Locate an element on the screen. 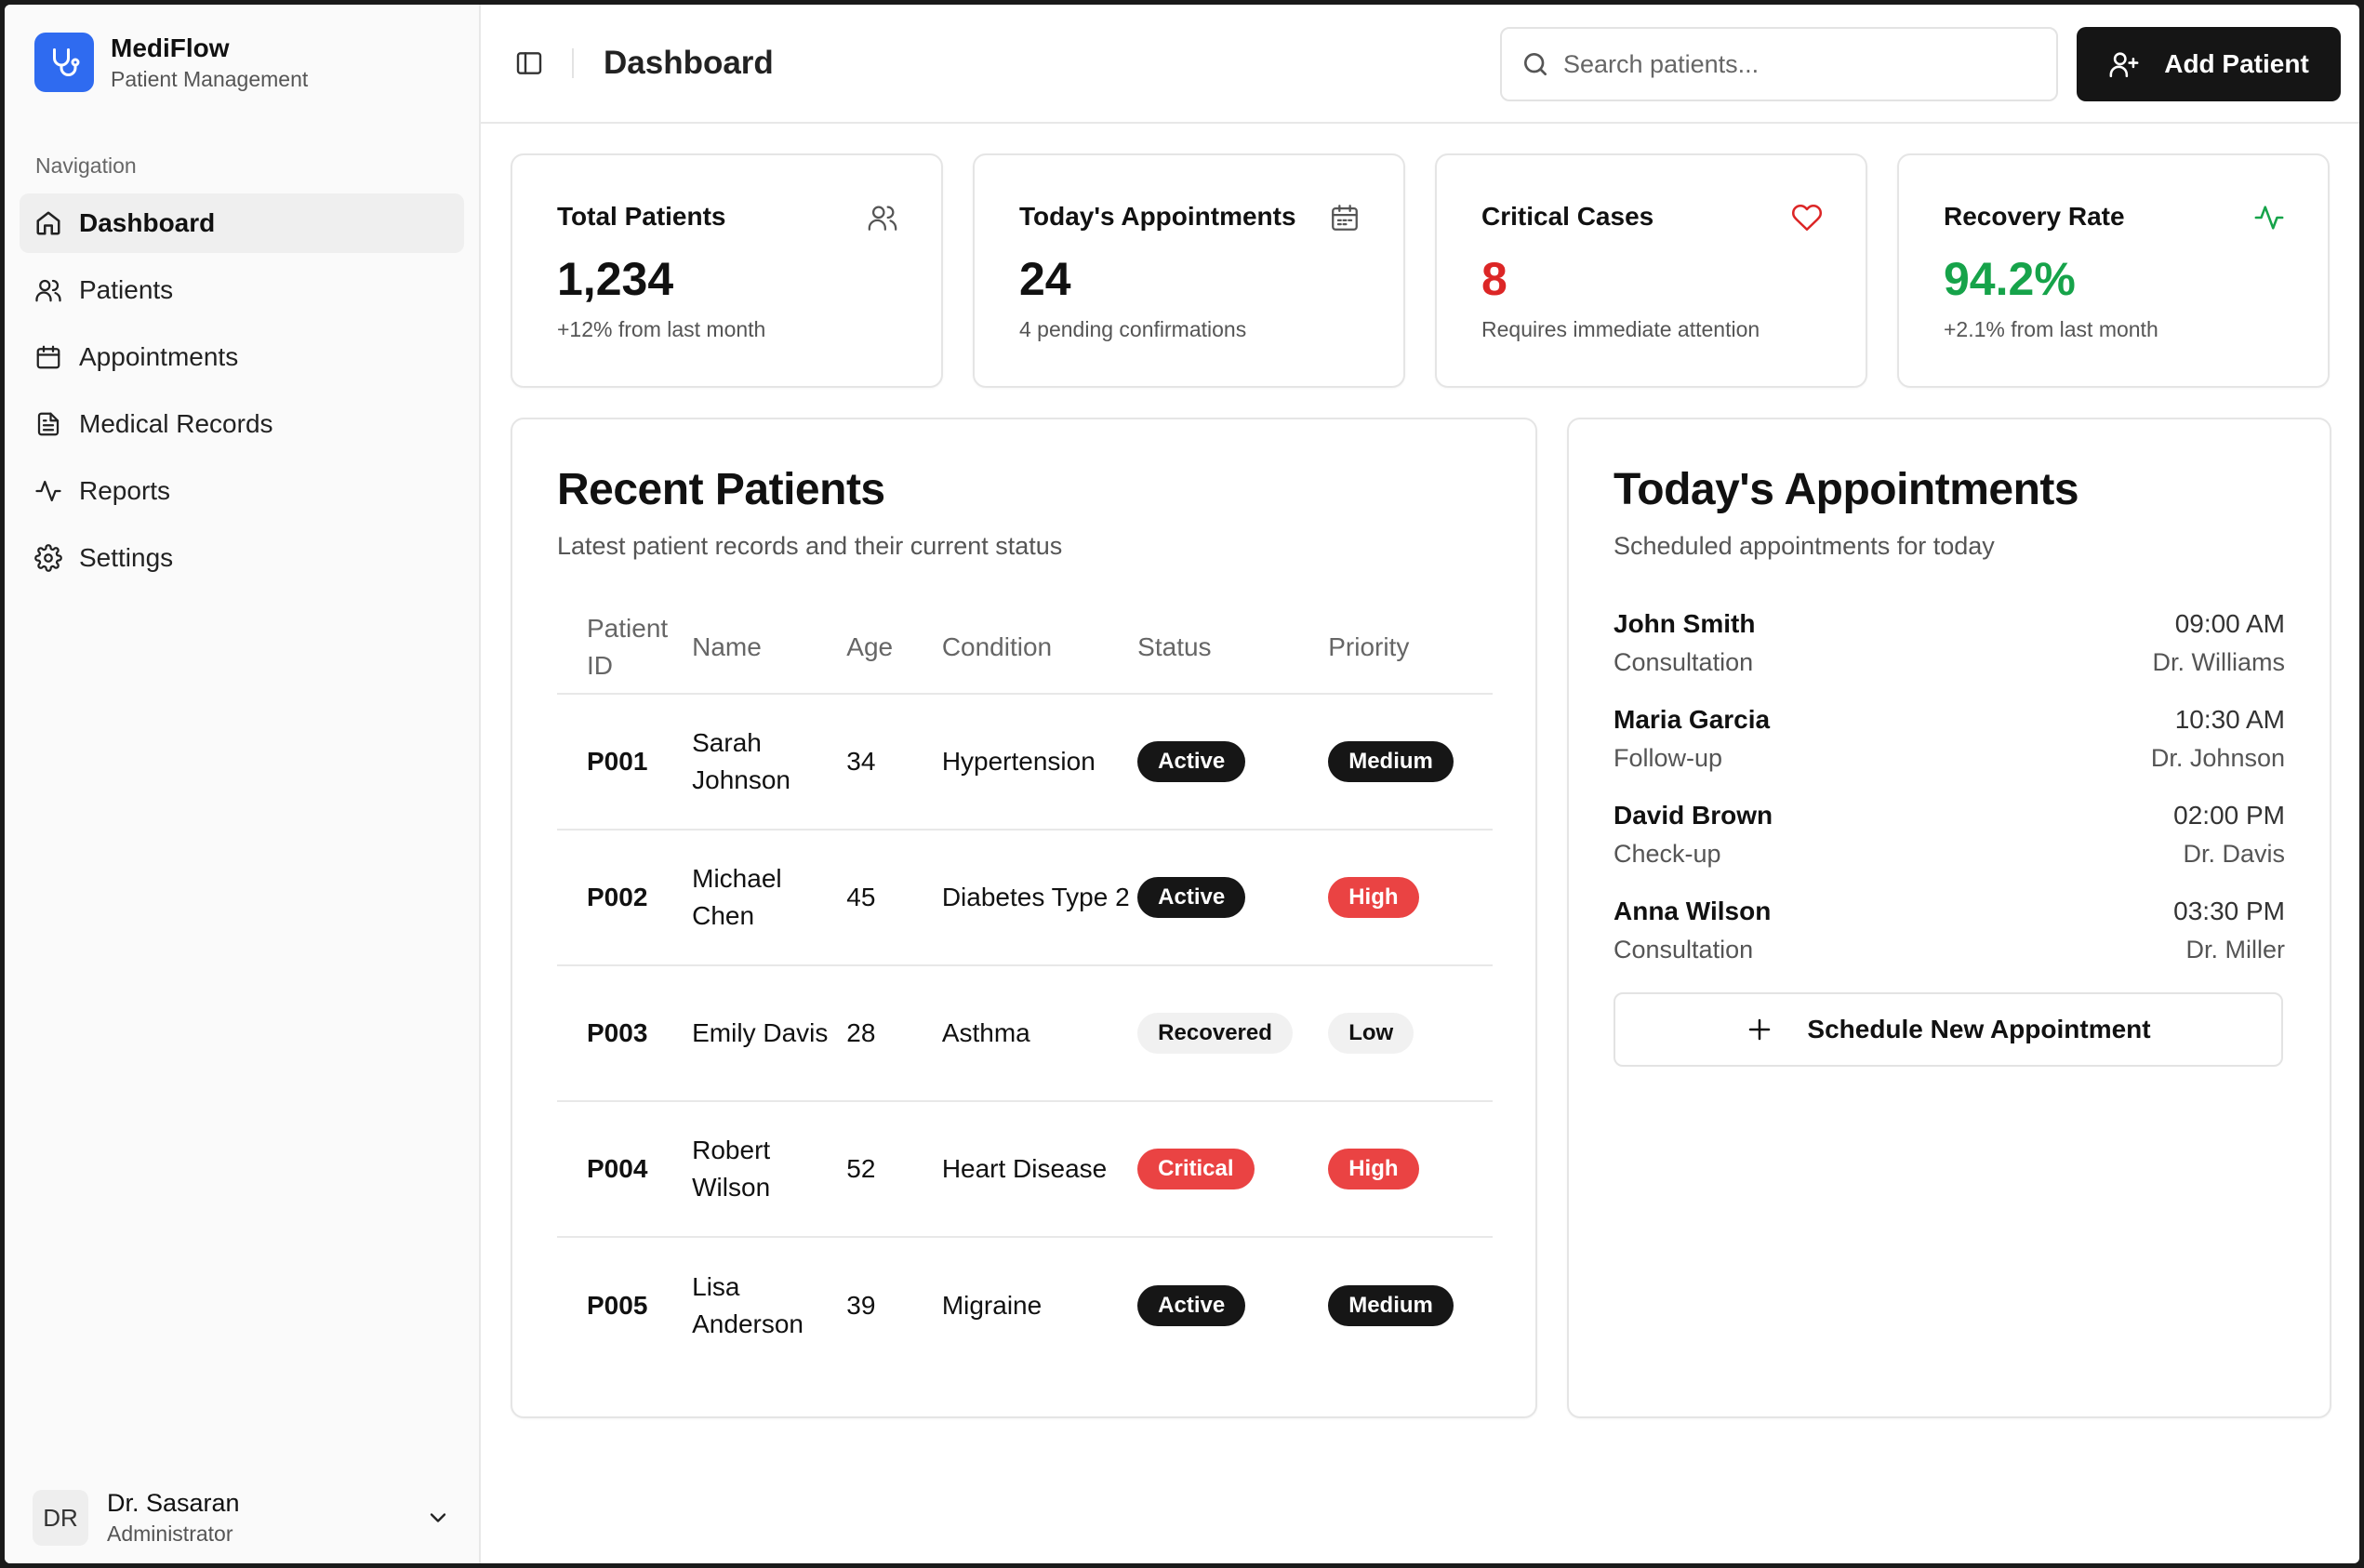  user-role: Administrator is located at coordinates (170, 1533).